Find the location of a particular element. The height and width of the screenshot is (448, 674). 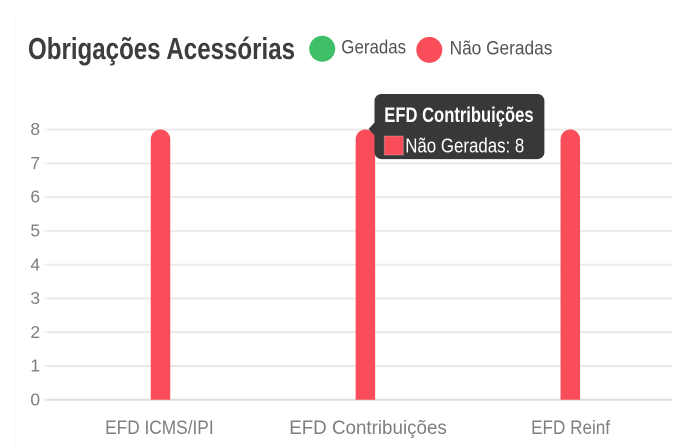

svg-text: Não Geradas: 8 is located at coordinates (464, 147).